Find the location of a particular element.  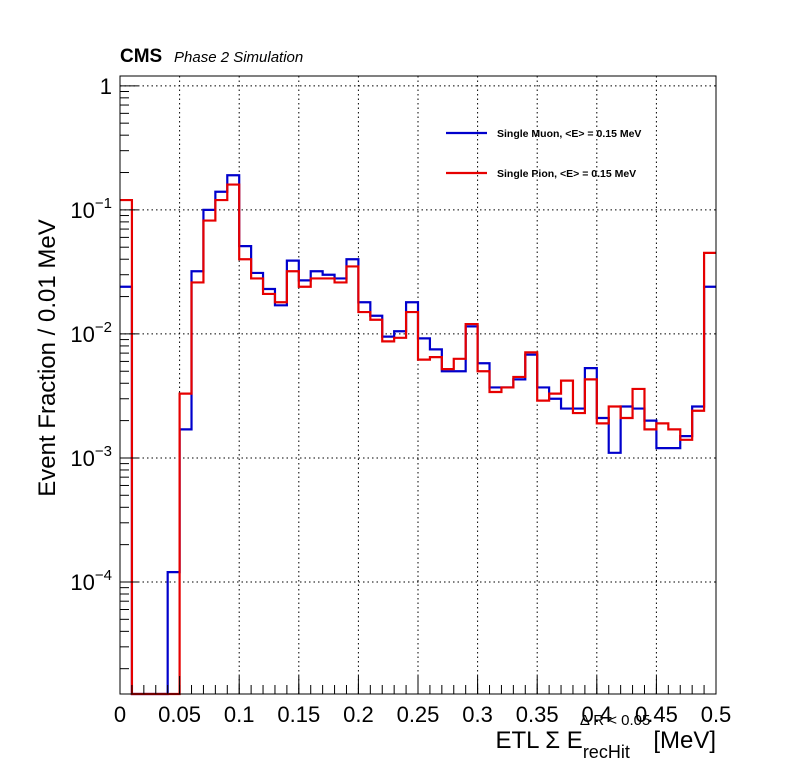

x-tick-label: 0.35 is located at coordinates (537, 714).